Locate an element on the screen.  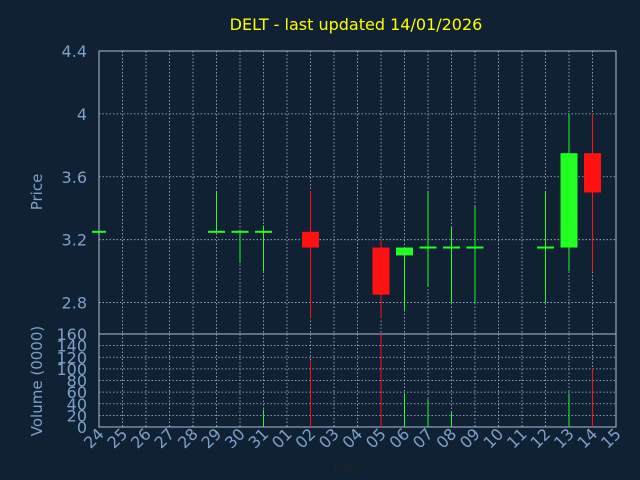
volume-tick-label: 40 is located at coordinates (77, 404).